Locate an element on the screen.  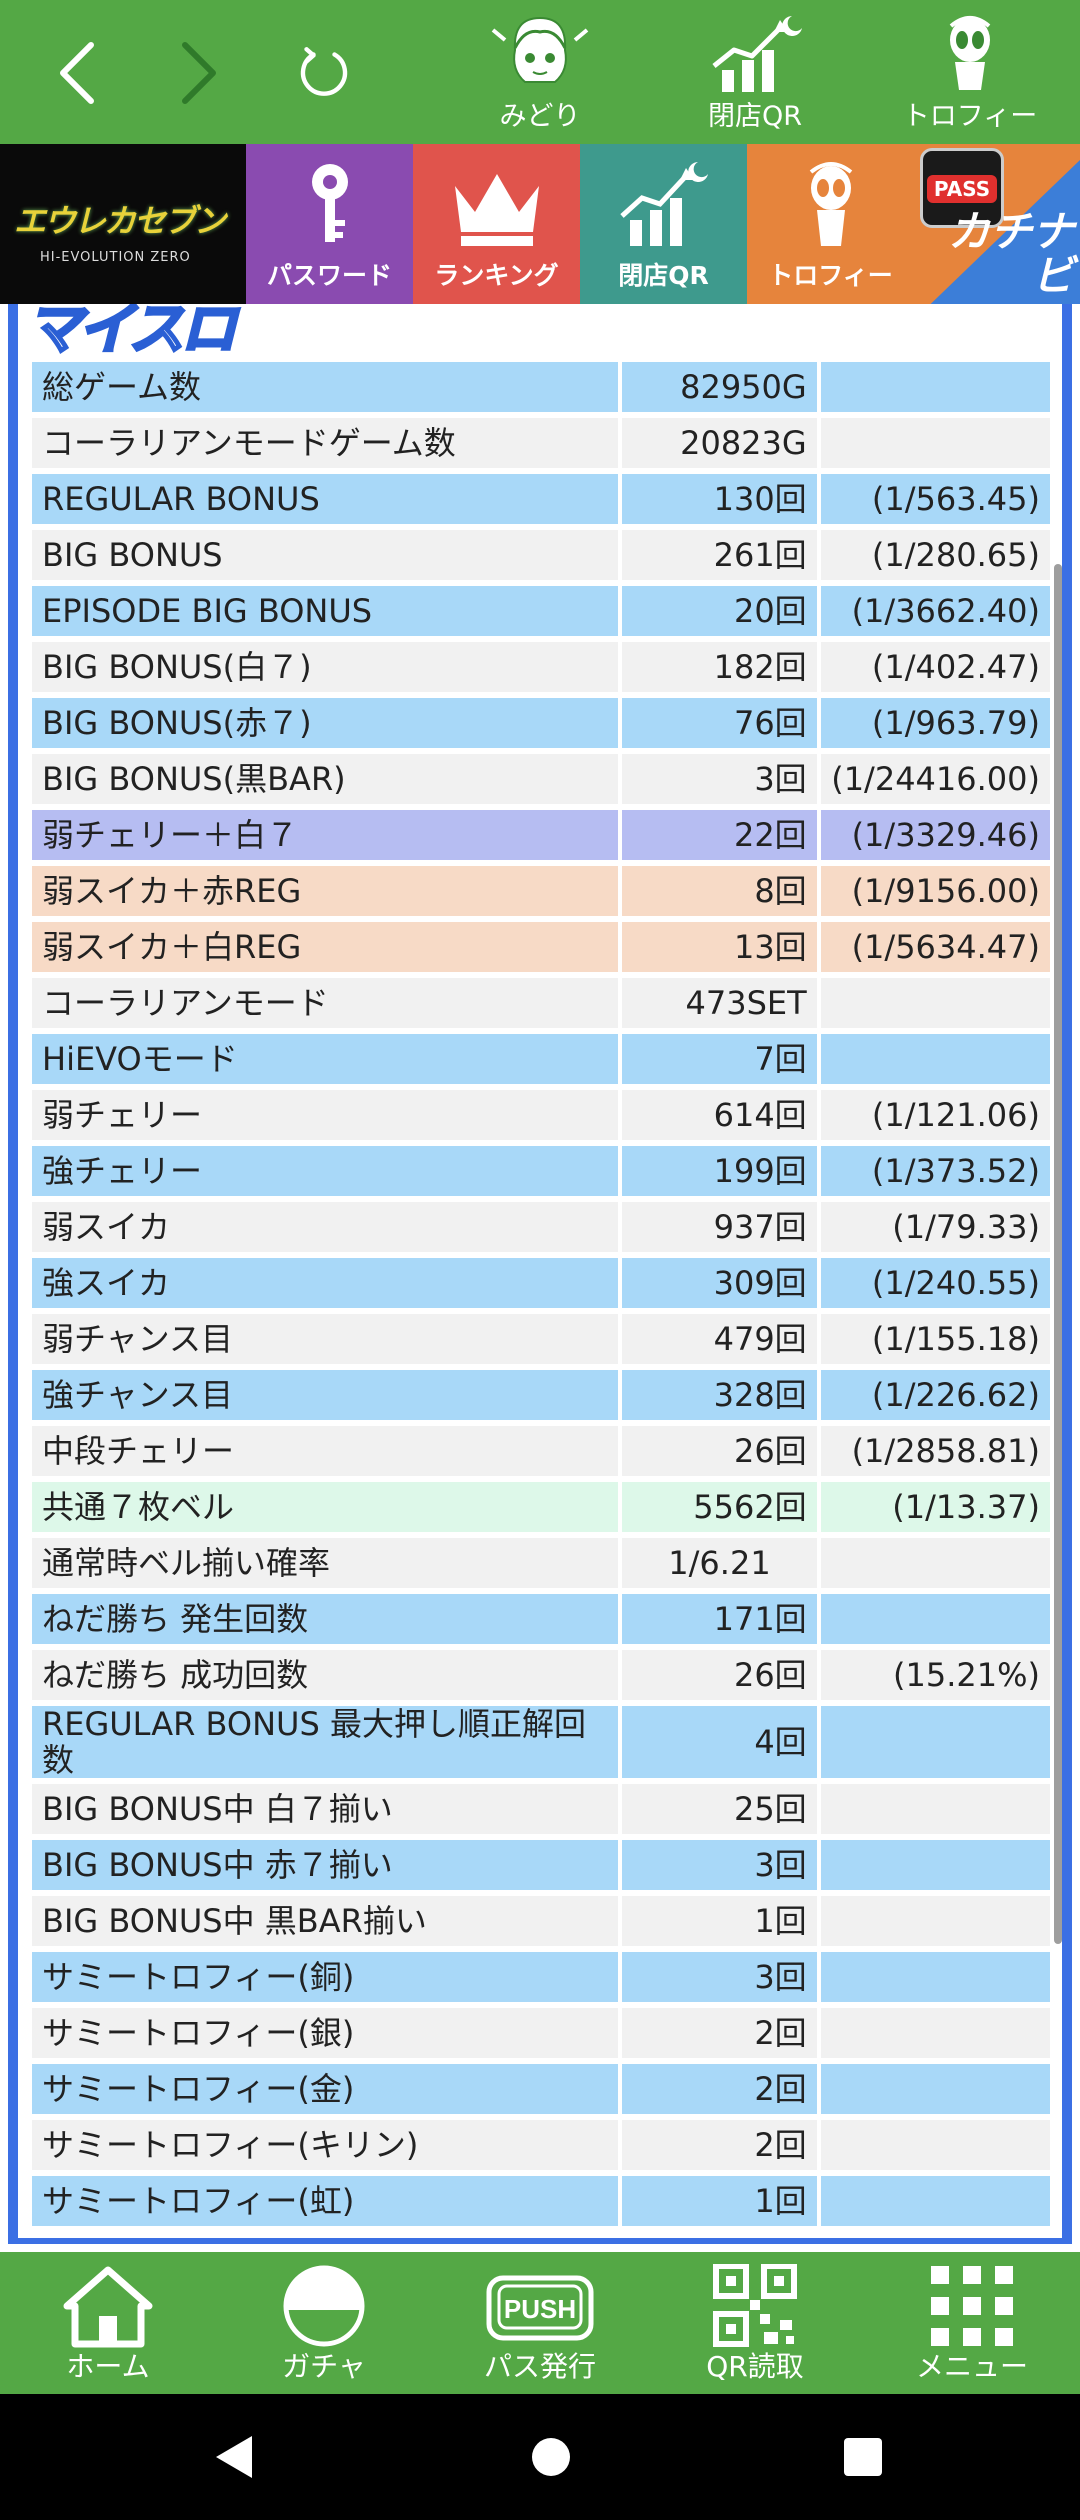
system-back-icon is located at coordinates (235, 2457).